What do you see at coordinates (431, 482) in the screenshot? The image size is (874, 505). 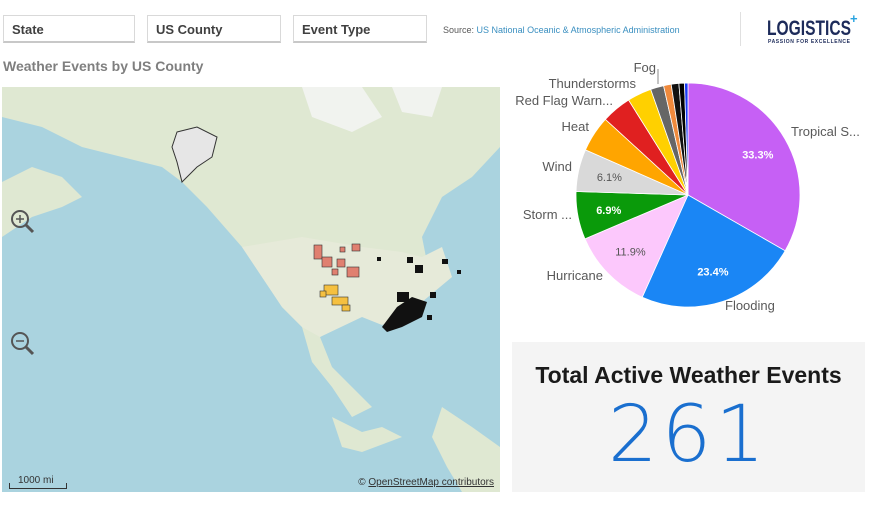 I see `osm-link: OpenStreetMap contributors` at bounding box center [431, 482].